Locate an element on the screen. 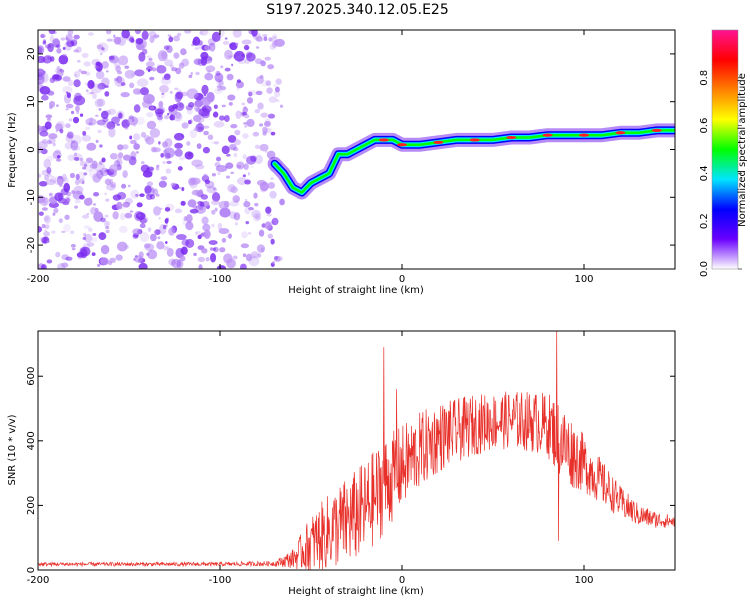 The image size is (750, 600). colorbar-tick-label: 0.8 is located at coordinates (704, 78).